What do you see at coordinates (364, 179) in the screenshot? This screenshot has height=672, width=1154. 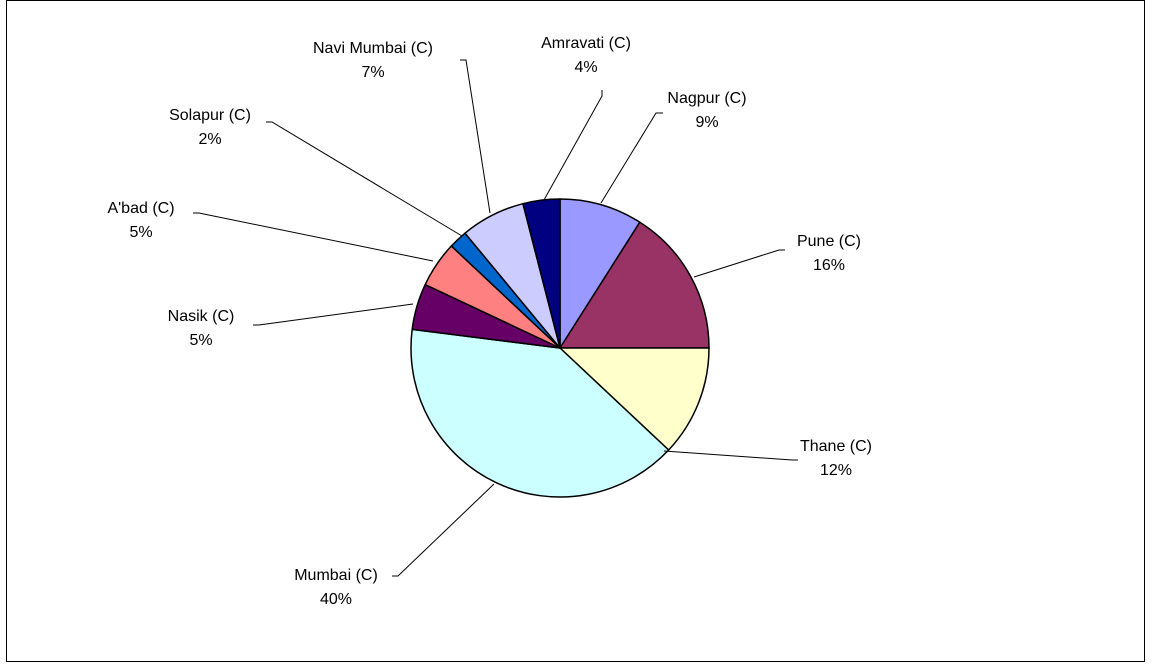 I see `leader-line-solapur-c` at bounding box center [364, 179].